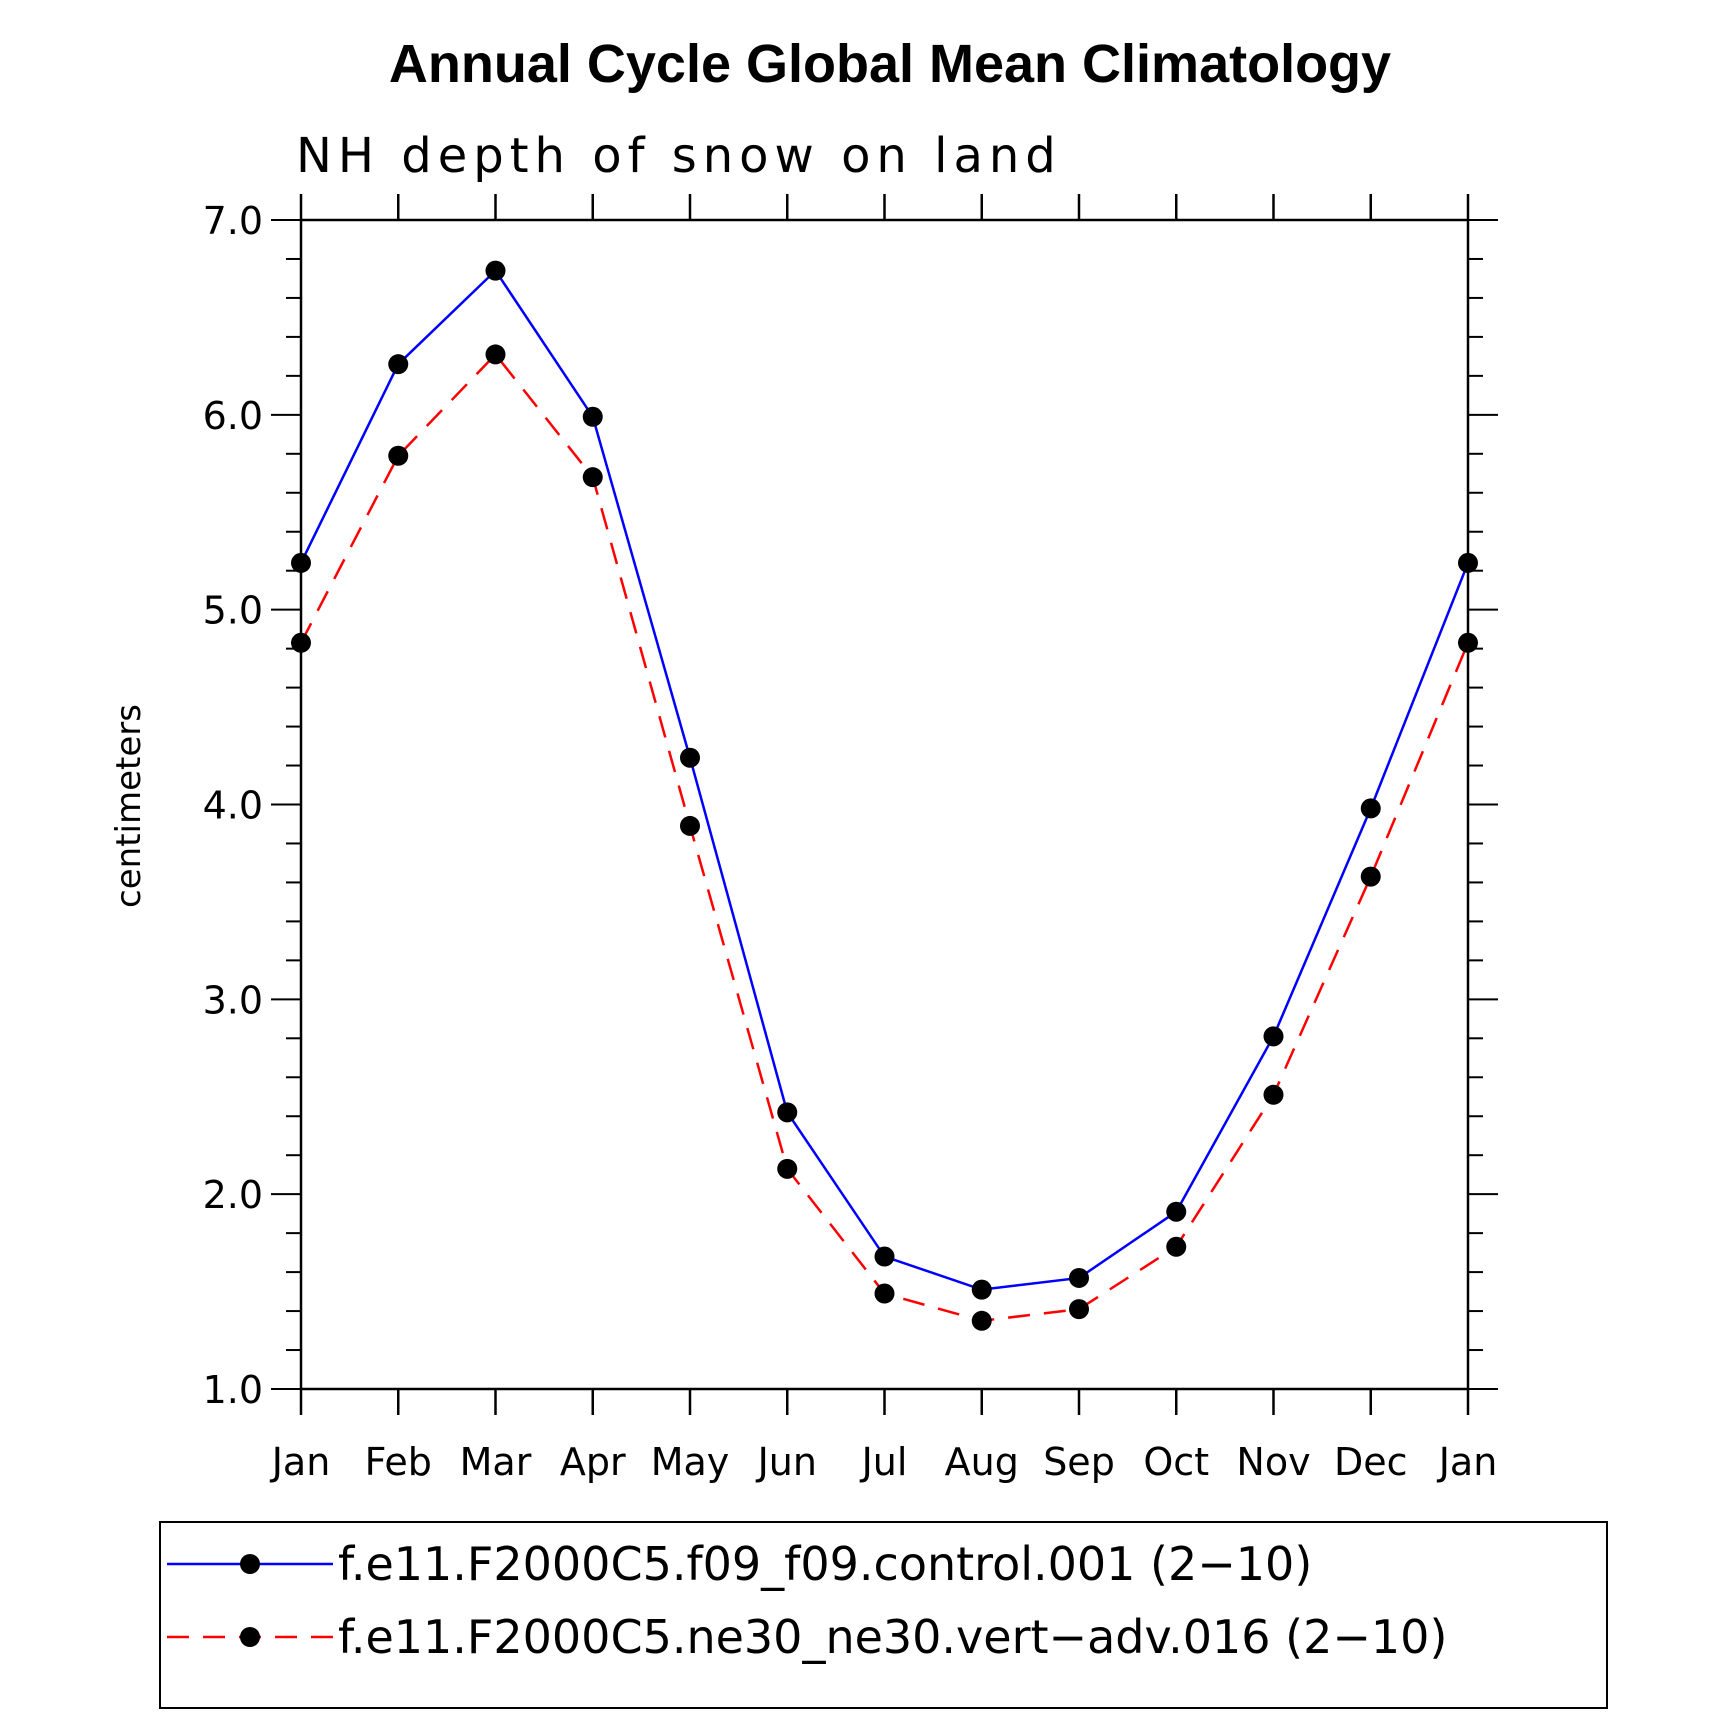 This screenshot has height=1713, width=1710. What do you see at coordinates (690, 1462) in the screenshot?
I see `x-tick-label: May` at bounding box center [690, 1462].